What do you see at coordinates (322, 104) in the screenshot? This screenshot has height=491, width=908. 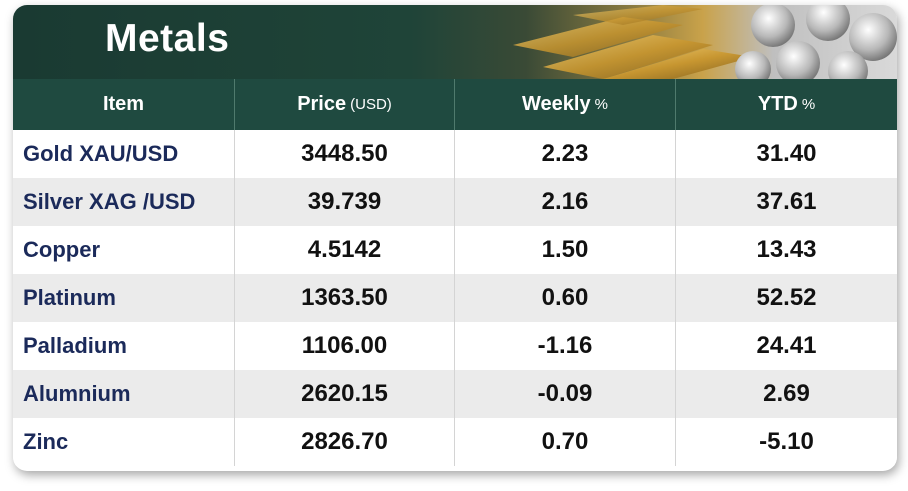 I see `header-price-label: Price` at bounding box center [322, 104].